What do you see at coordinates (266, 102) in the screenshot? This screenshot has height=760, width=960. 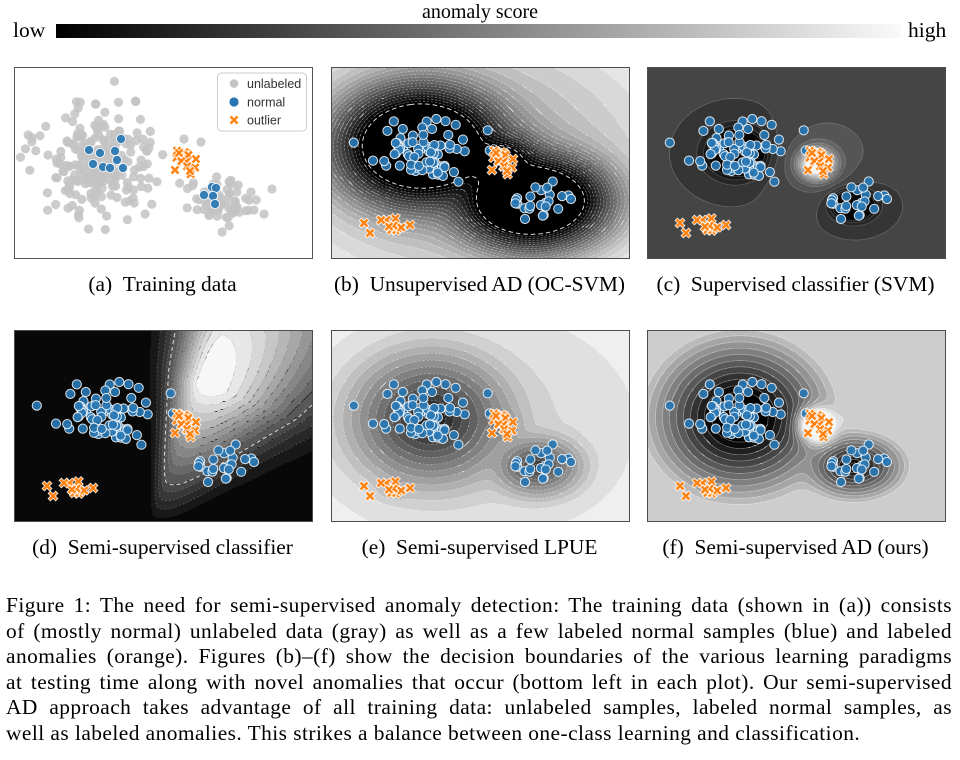 I see `svg-text: normal` at bounding box center [266, 102].